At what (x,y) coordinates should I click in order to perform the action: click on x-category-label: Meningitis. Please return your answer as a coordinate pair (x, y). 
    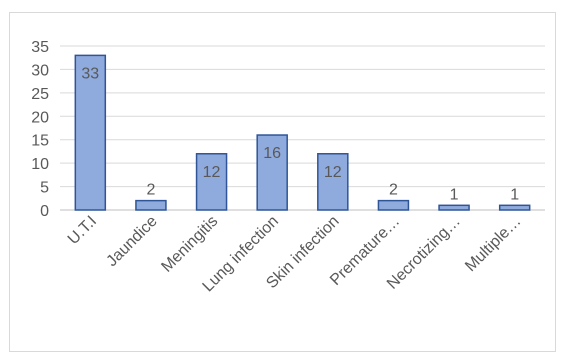
    Looking at the image, I should click on (189, 244).